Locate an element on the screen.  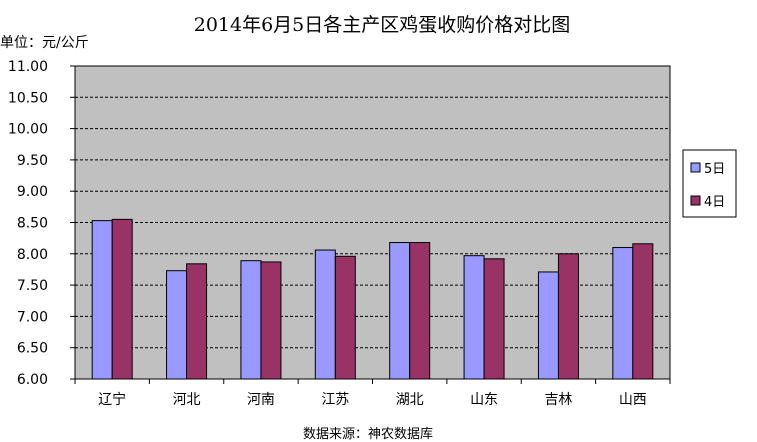
y-tick-label: 10.50 is located at coordinates (28, 98).